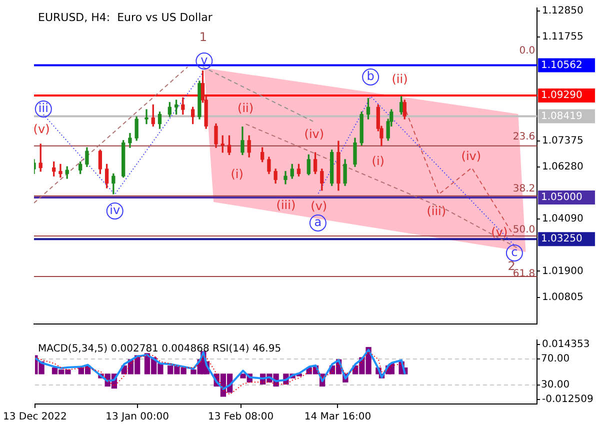  Describe the element at coordinates (137, 417) in the screenshot. I see `x-tick-label: 13 Jan 00:00` at that location.